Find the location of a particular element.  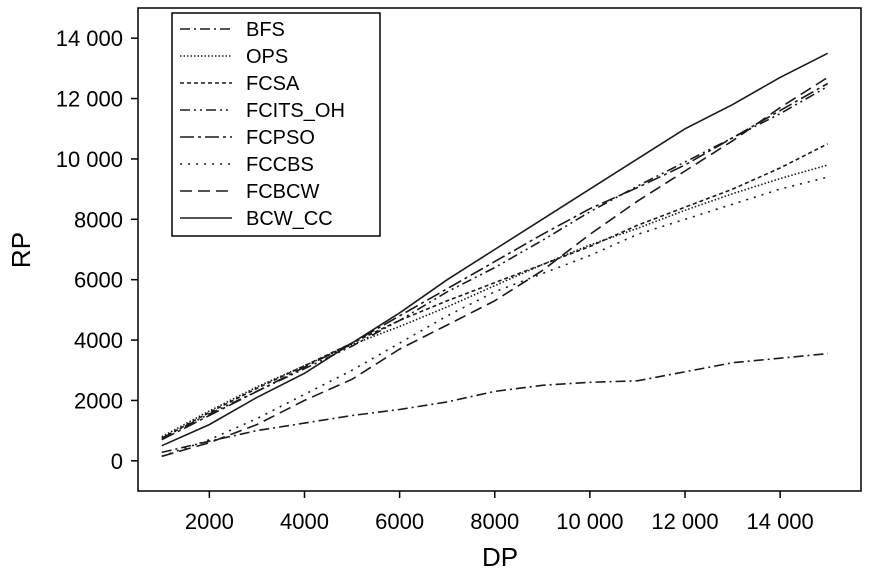

x-tick-label: 6000 is located at coordinates (399, 521).